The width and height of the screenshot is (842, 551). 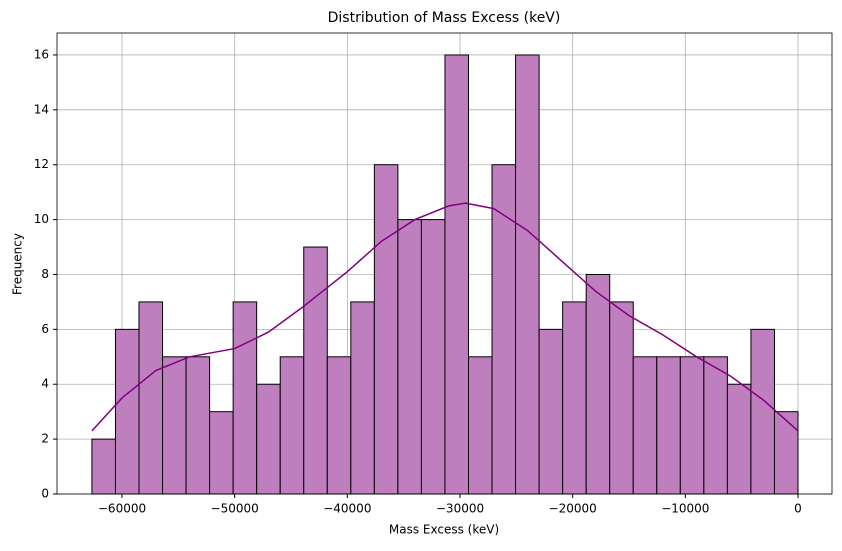 I want to click on chart-title: Distribution of Mass Excess (keV), so click(x=444, y=18).